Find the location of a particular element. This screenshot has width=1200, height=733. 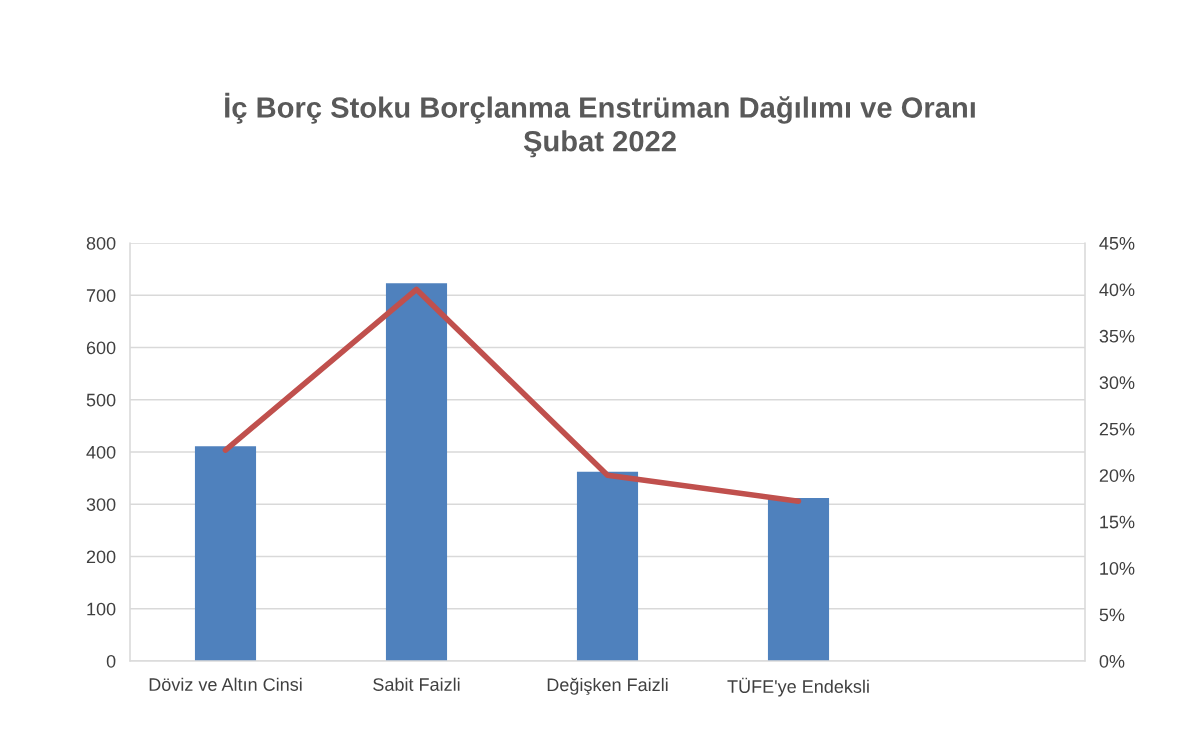

y2-tick-label: 40% is located at coordinates (1117, 290).